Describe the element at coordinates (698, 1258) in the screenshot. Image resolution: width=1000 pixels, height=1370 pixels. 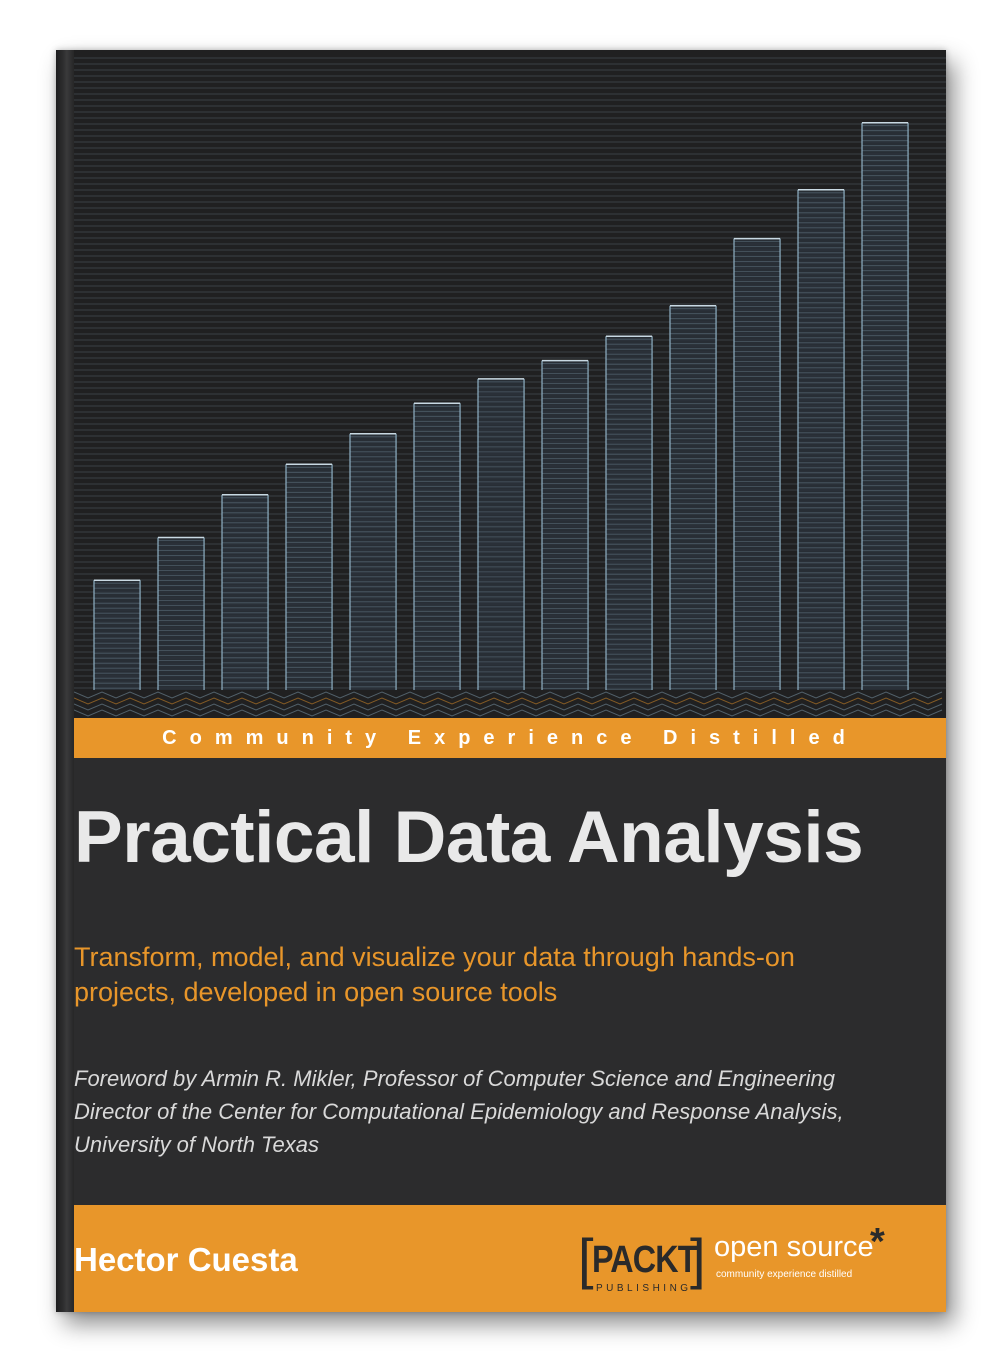
I see `bracket-right-icon: ]` at that location.